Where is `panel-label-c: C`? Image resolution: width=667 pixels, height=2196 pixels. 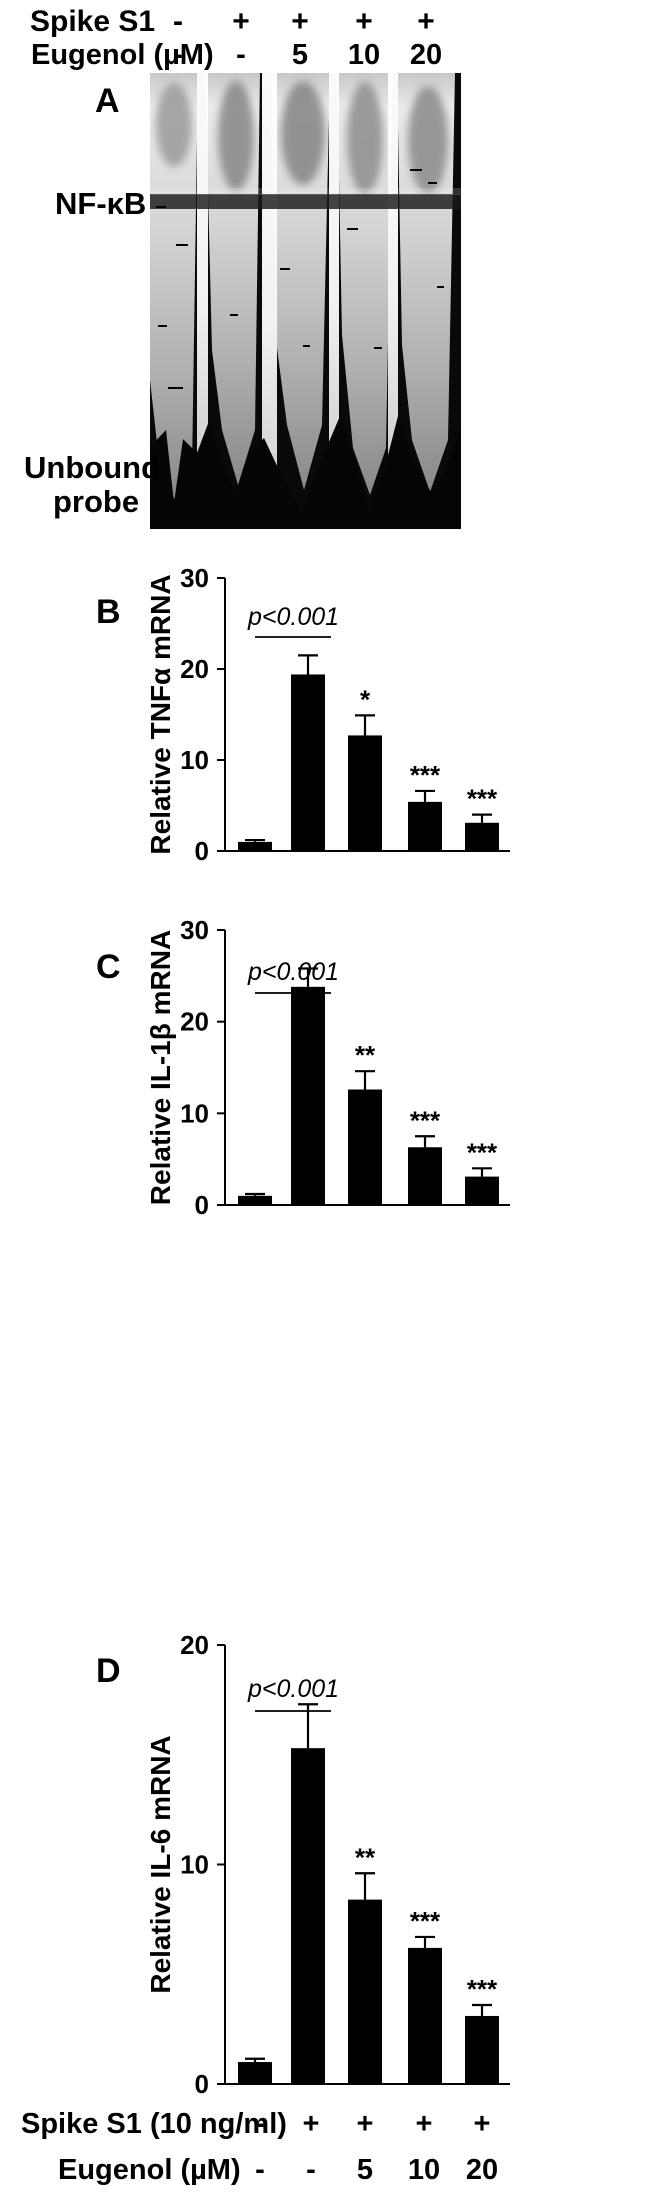
panel-label-c: C is located at coordinates (108, 967).